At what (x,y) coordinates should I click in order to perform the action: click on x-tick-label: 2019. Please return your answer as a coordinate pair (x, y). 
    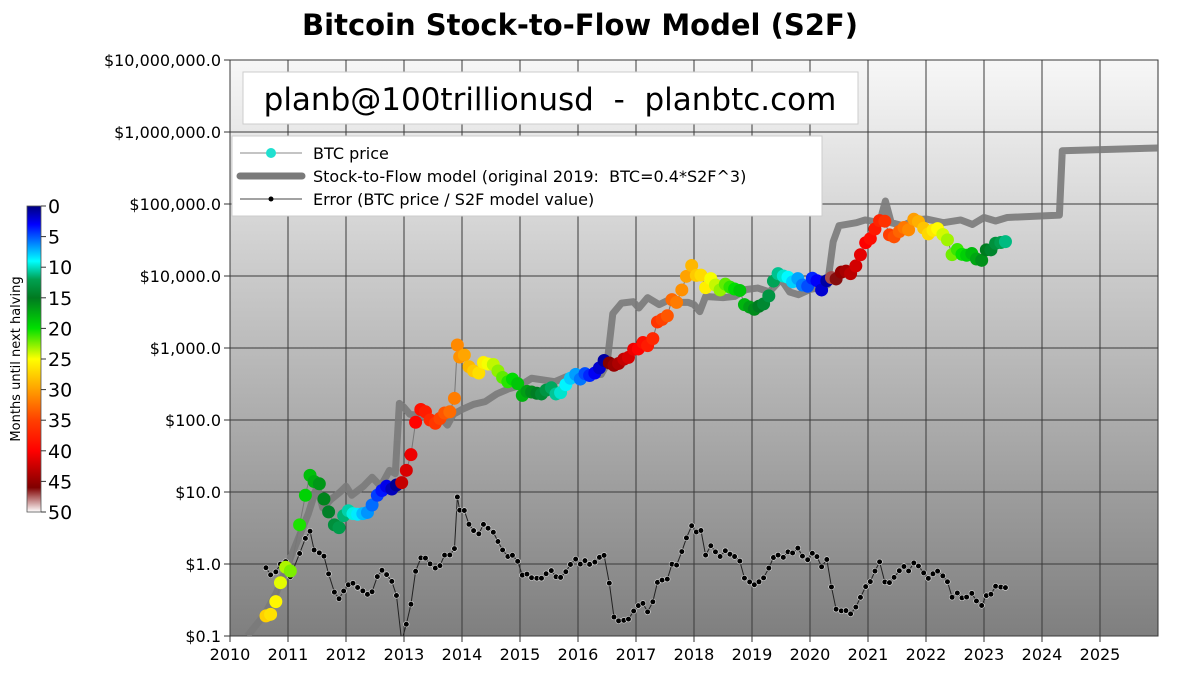
    Looking at the image, I should click on (752, 654).